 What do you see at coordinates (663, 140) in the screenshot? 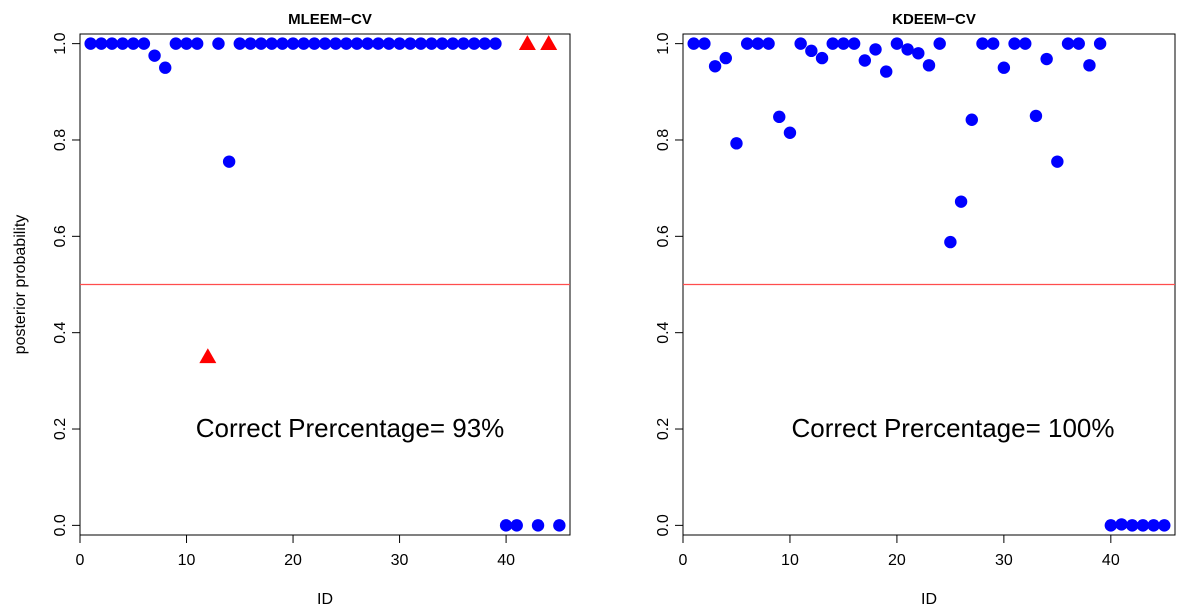
I see `y-tick-label: 0.8` at bounding box center [663, 140].